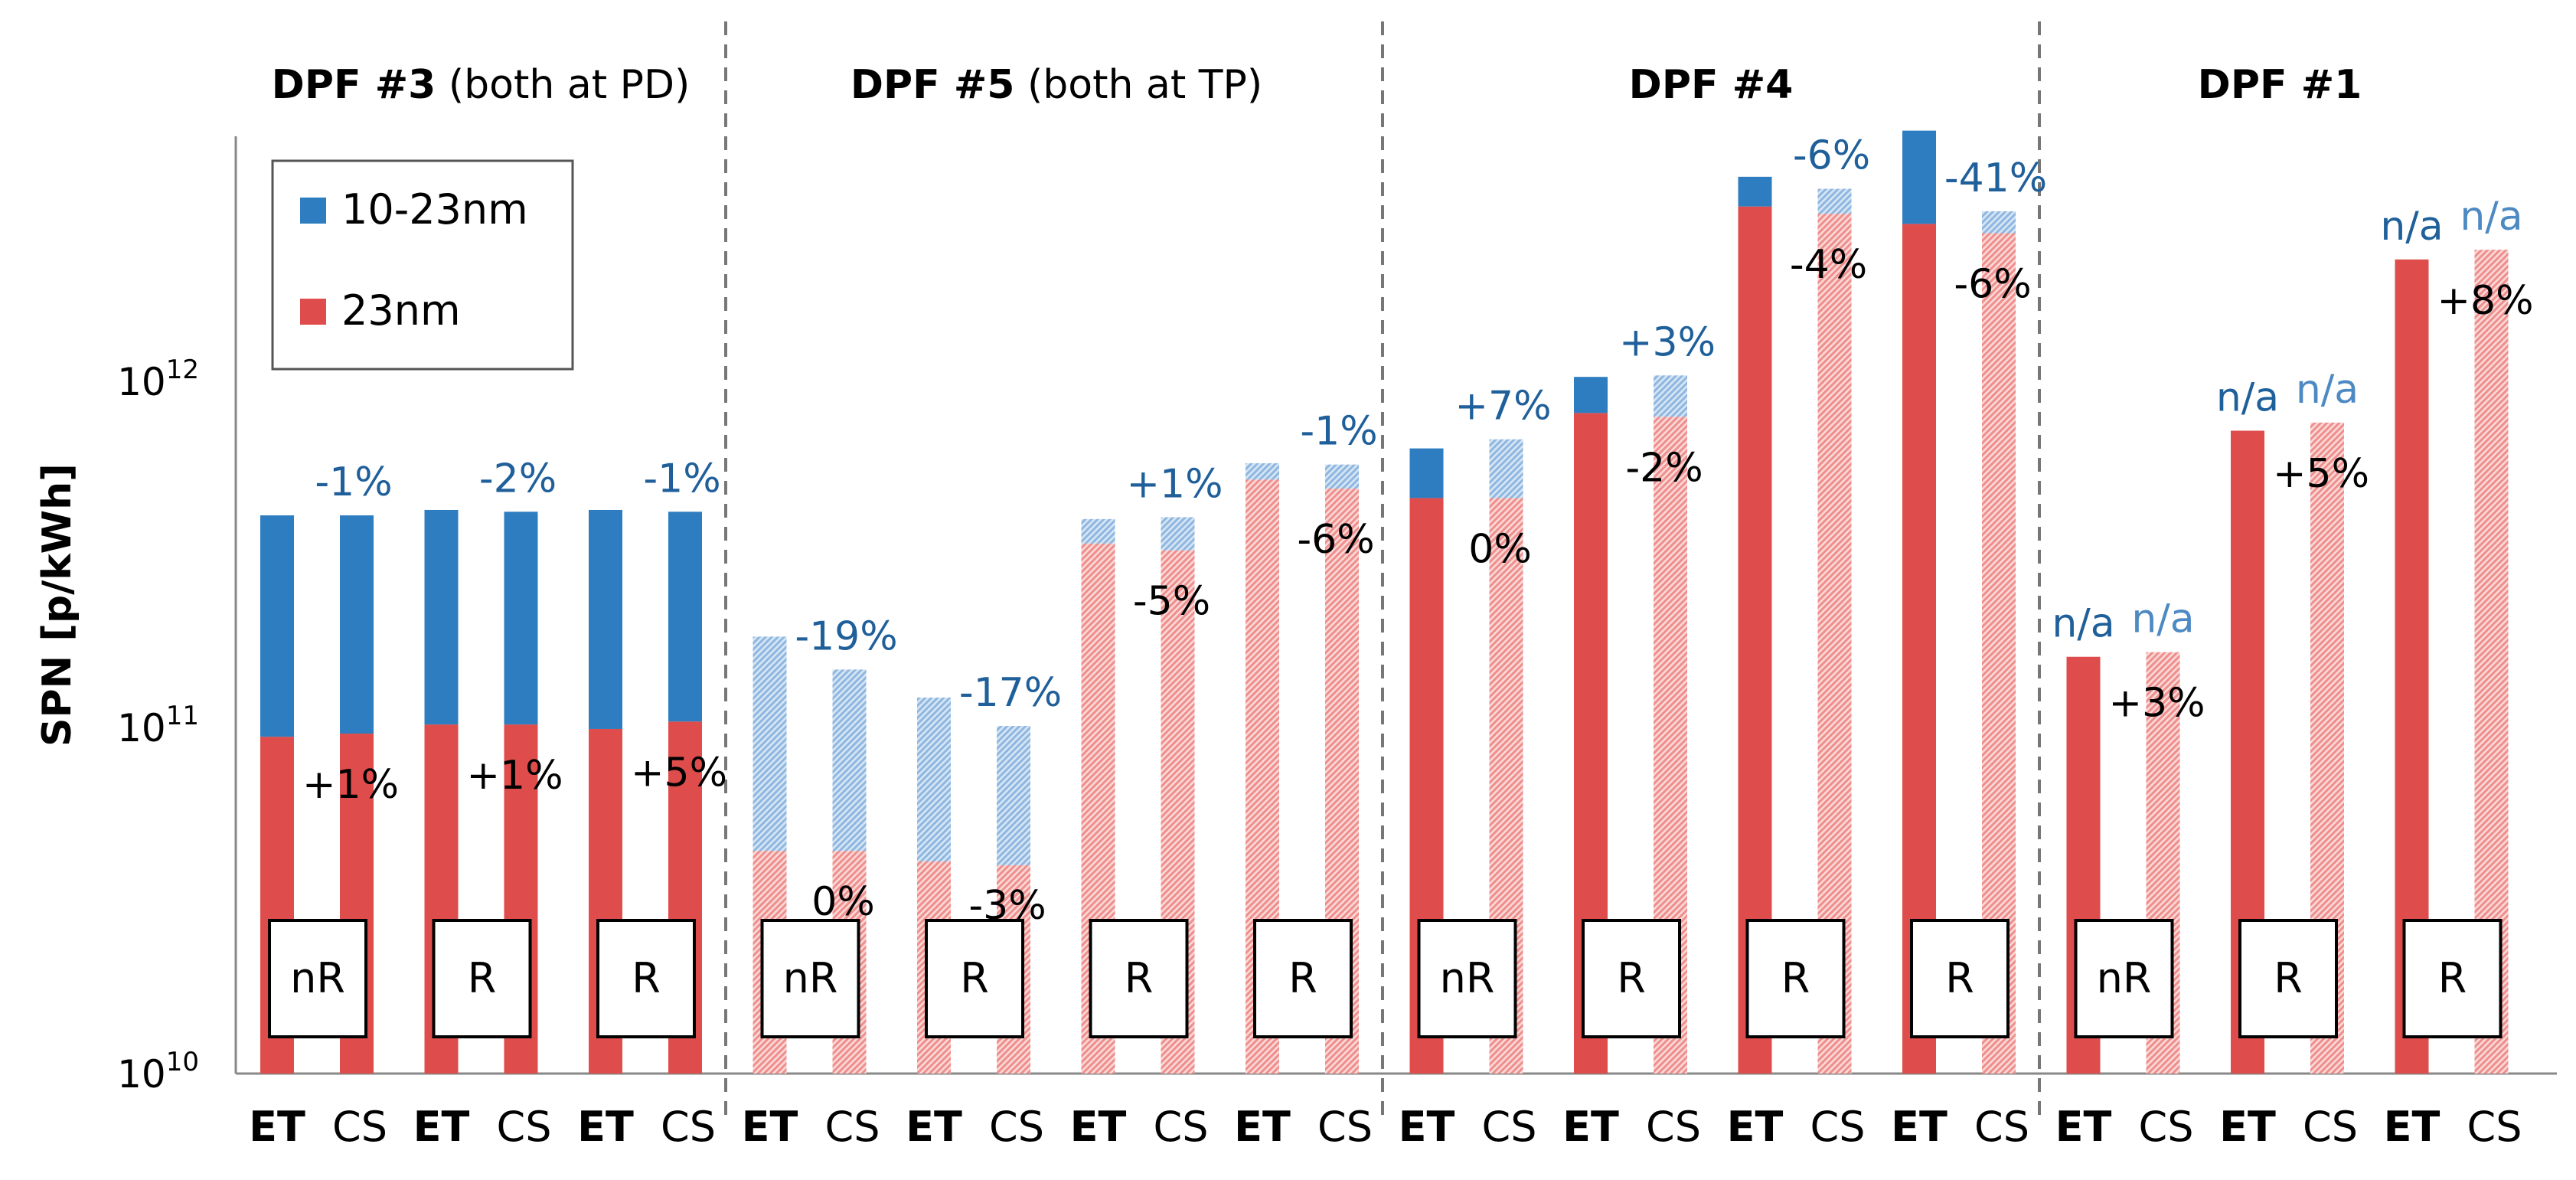 The height and width of the screenshot is (1180, 2576). What do you see at coordinates (849, 760) in the screenshot?
I see `bar-10-23nm-g1-p0-cs` at bounding box center [849, 760].